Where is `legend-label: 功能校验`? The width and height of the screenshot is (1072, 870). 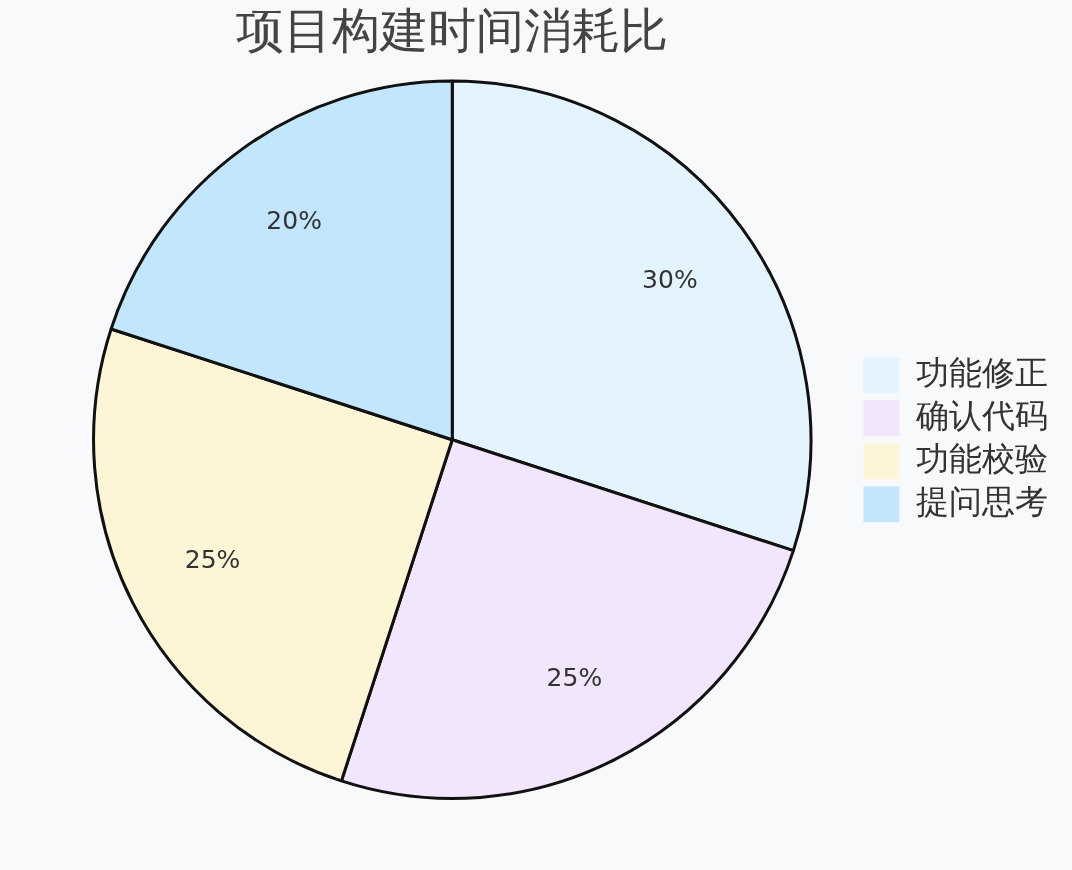
legend-label: 功能校验 is located at coordinates (982, 458).